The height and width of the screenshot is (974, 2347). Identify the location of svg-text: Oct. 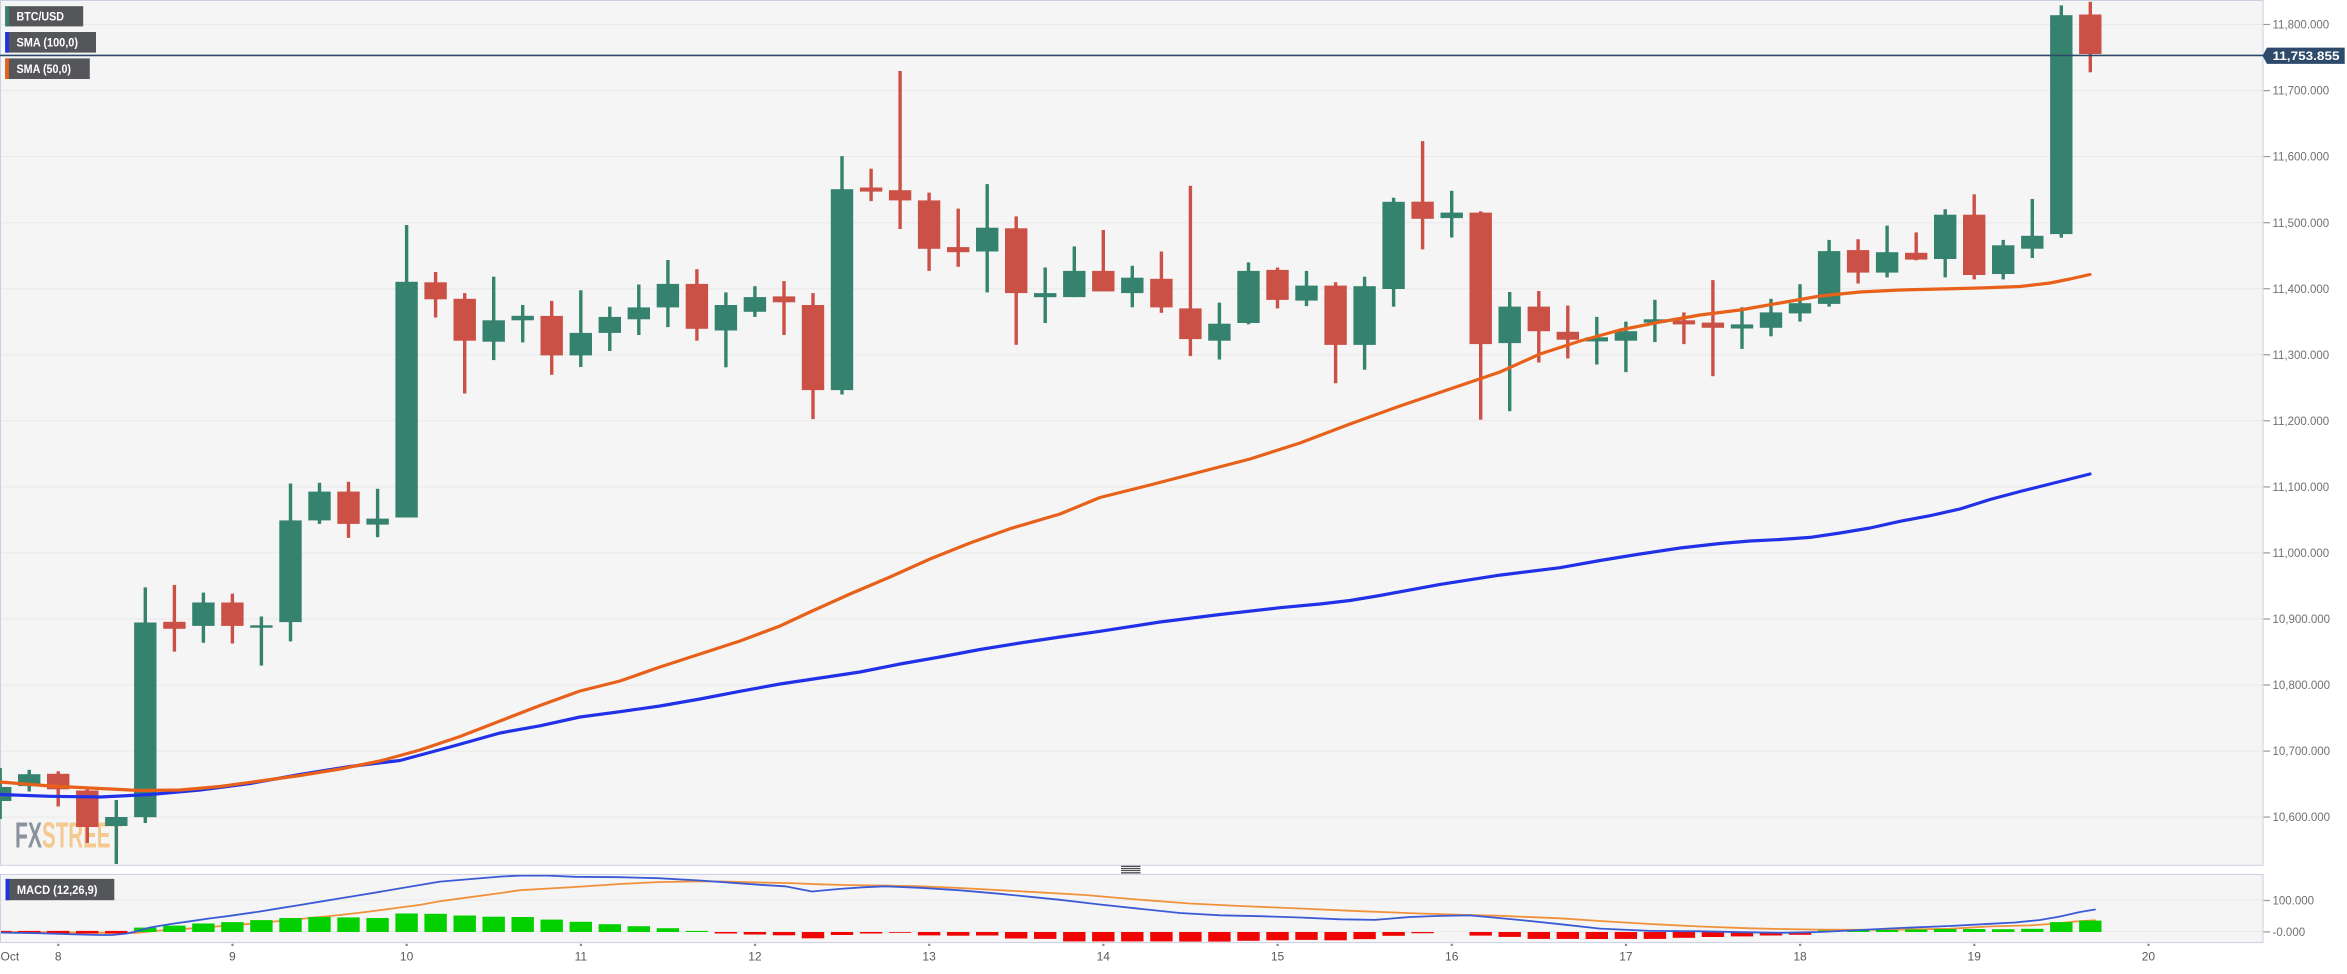
(10, 957).